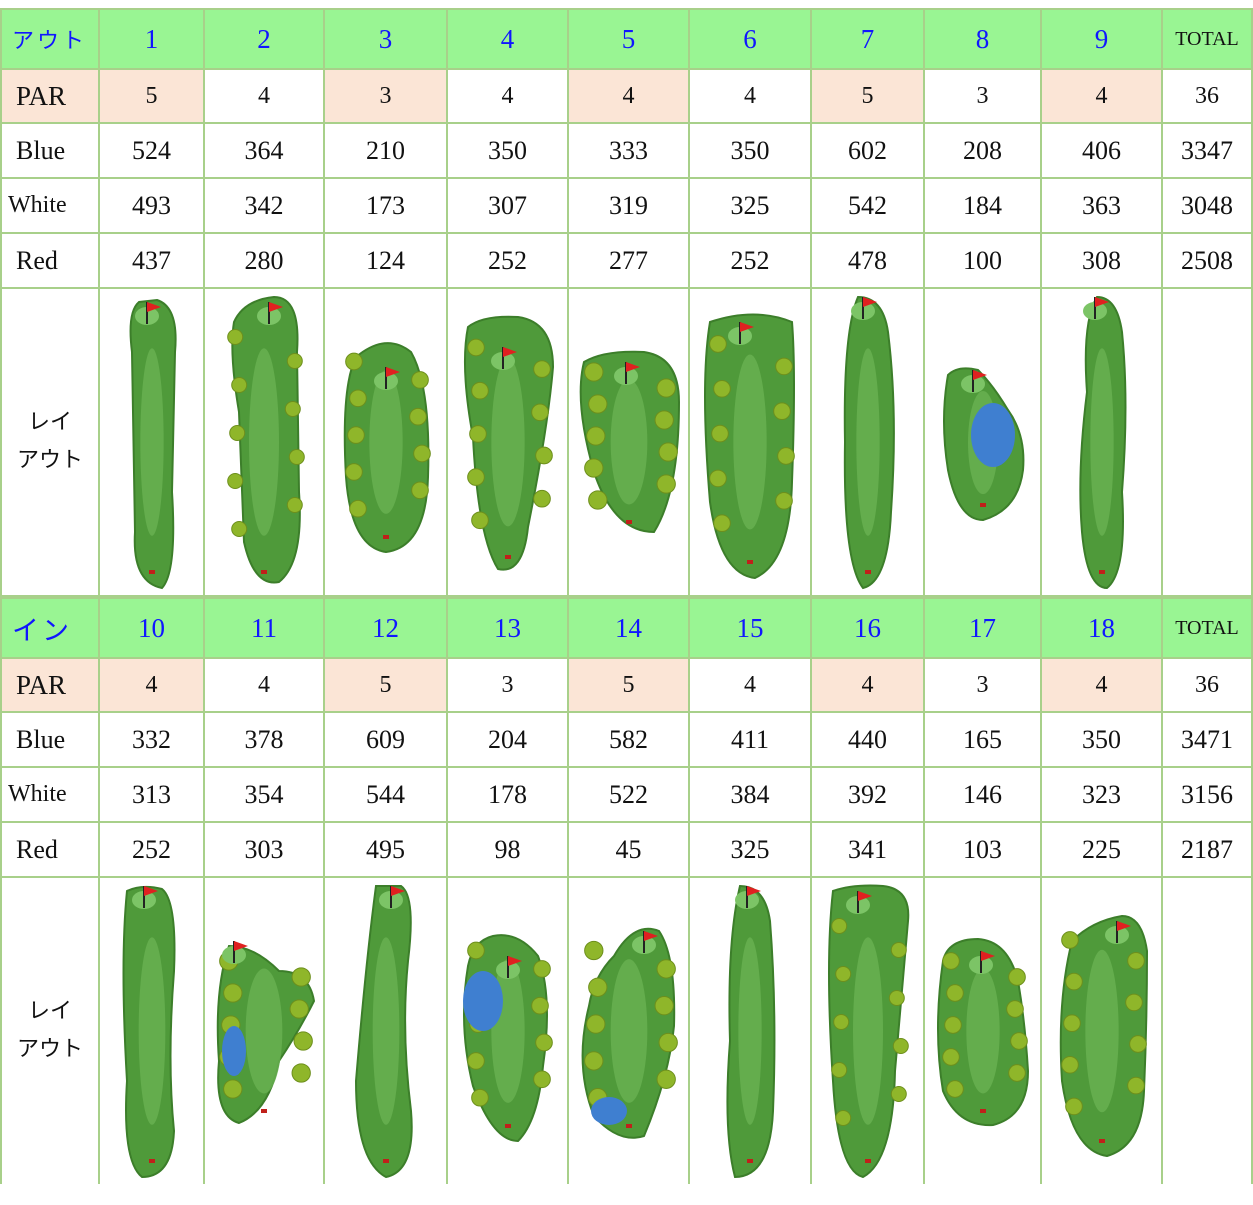 Image resolution: width=1253 pixels, height=1205 pixels. Describe the element at coordinates (868, 850) in the screenshot. I see `red-yardage: 341` at that location.